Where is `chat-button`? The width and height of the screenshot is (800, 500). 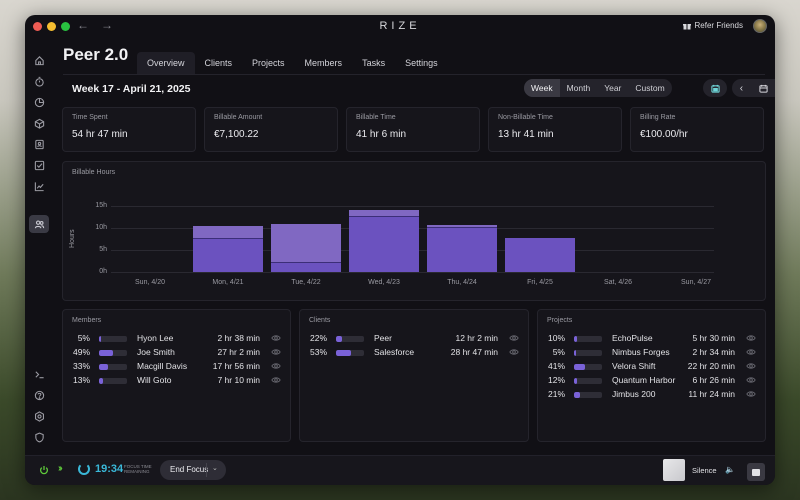
chat-button is located at coordinates (756, 472).